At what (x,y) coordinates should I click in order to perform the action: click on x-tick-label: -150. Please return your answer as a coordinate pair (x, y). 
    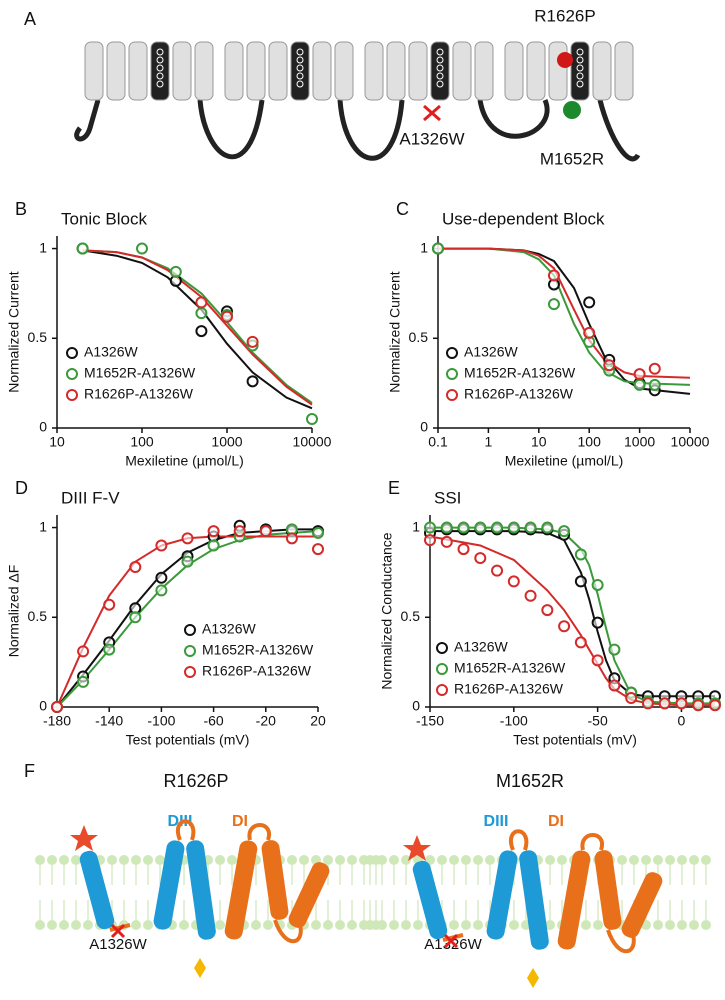
    Looking at the image, I should click on (430, 721).